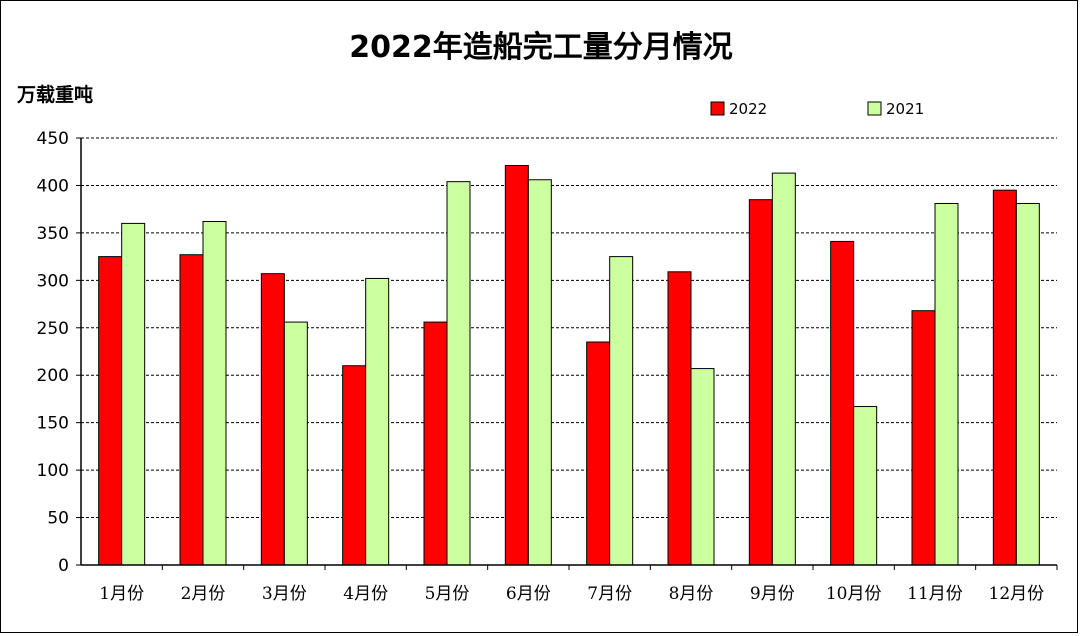 This screenshot has width=1080, height=636. What do you see at coordinates (528, 594) in the screenshot?
I see `x-tick-label: 6月份` at bounding box center [528, 594].